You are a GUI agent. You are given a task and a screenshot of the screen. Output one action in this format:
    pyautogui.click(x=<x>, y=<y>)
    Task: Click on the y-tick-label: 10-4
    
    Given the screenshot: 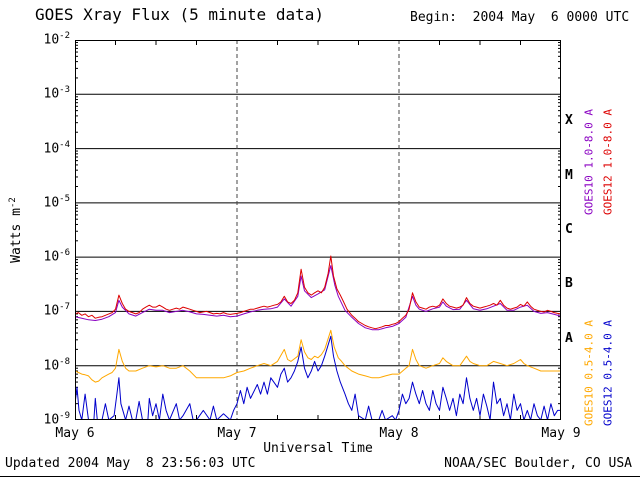 What is the action you would take?
    pyautogui.click(x=49, y=147)
    